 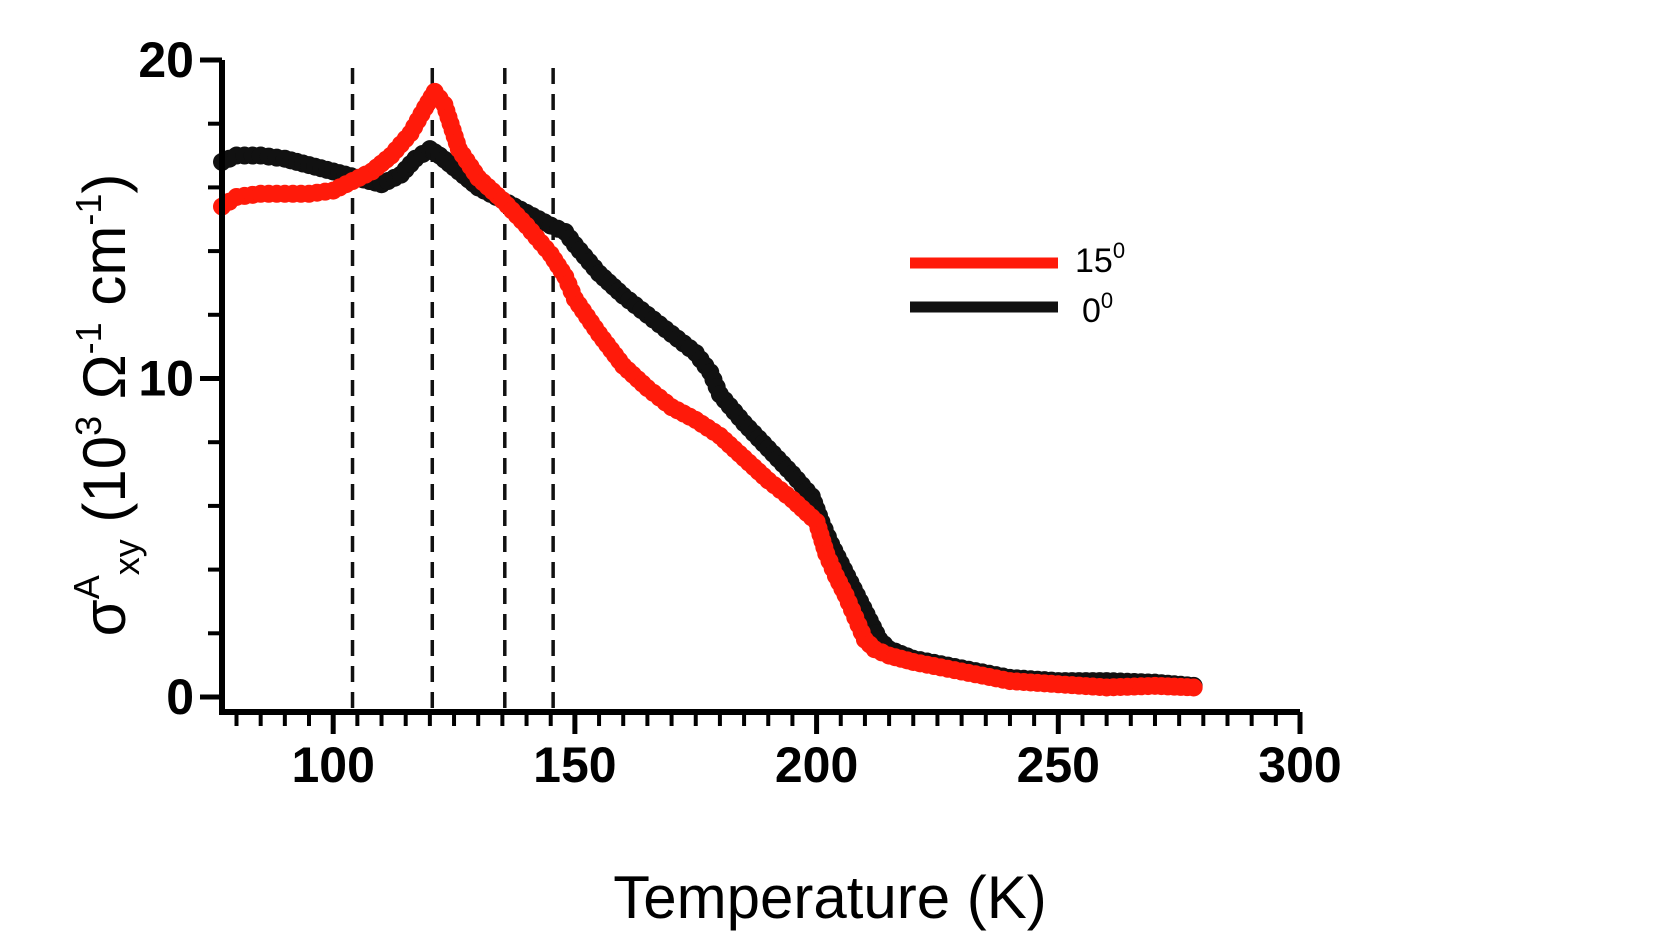 I want to click on x-tick-label: 150, so click(x=574, y=765).